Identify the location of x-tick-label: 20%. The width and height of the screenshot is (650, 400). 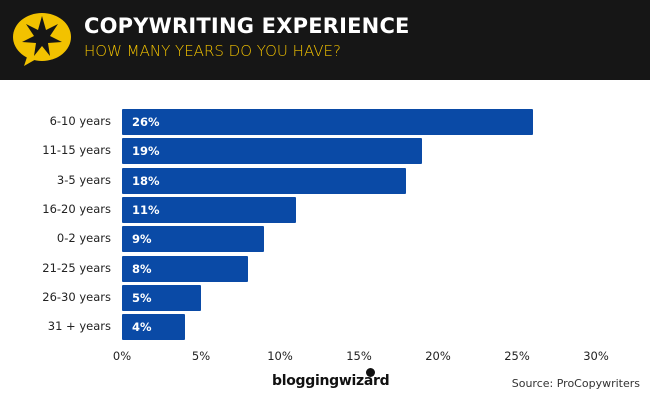
(438, 356).